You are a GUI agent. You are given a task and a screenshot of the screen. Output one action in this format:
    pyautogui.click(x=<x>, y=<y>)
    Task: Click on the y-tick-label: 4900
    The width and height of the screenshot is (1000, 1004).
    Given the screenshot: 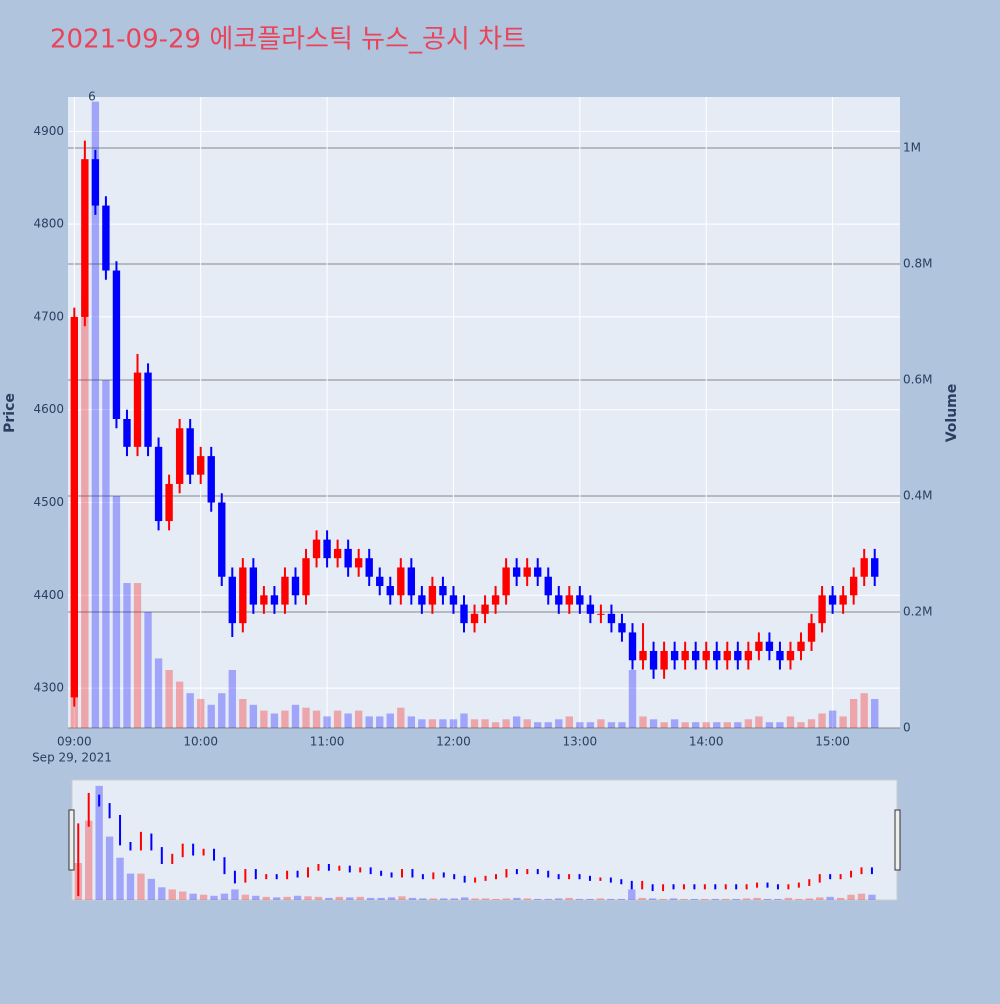 What is the action you would take?
    pyautogui.click(x=48, y=131)
    